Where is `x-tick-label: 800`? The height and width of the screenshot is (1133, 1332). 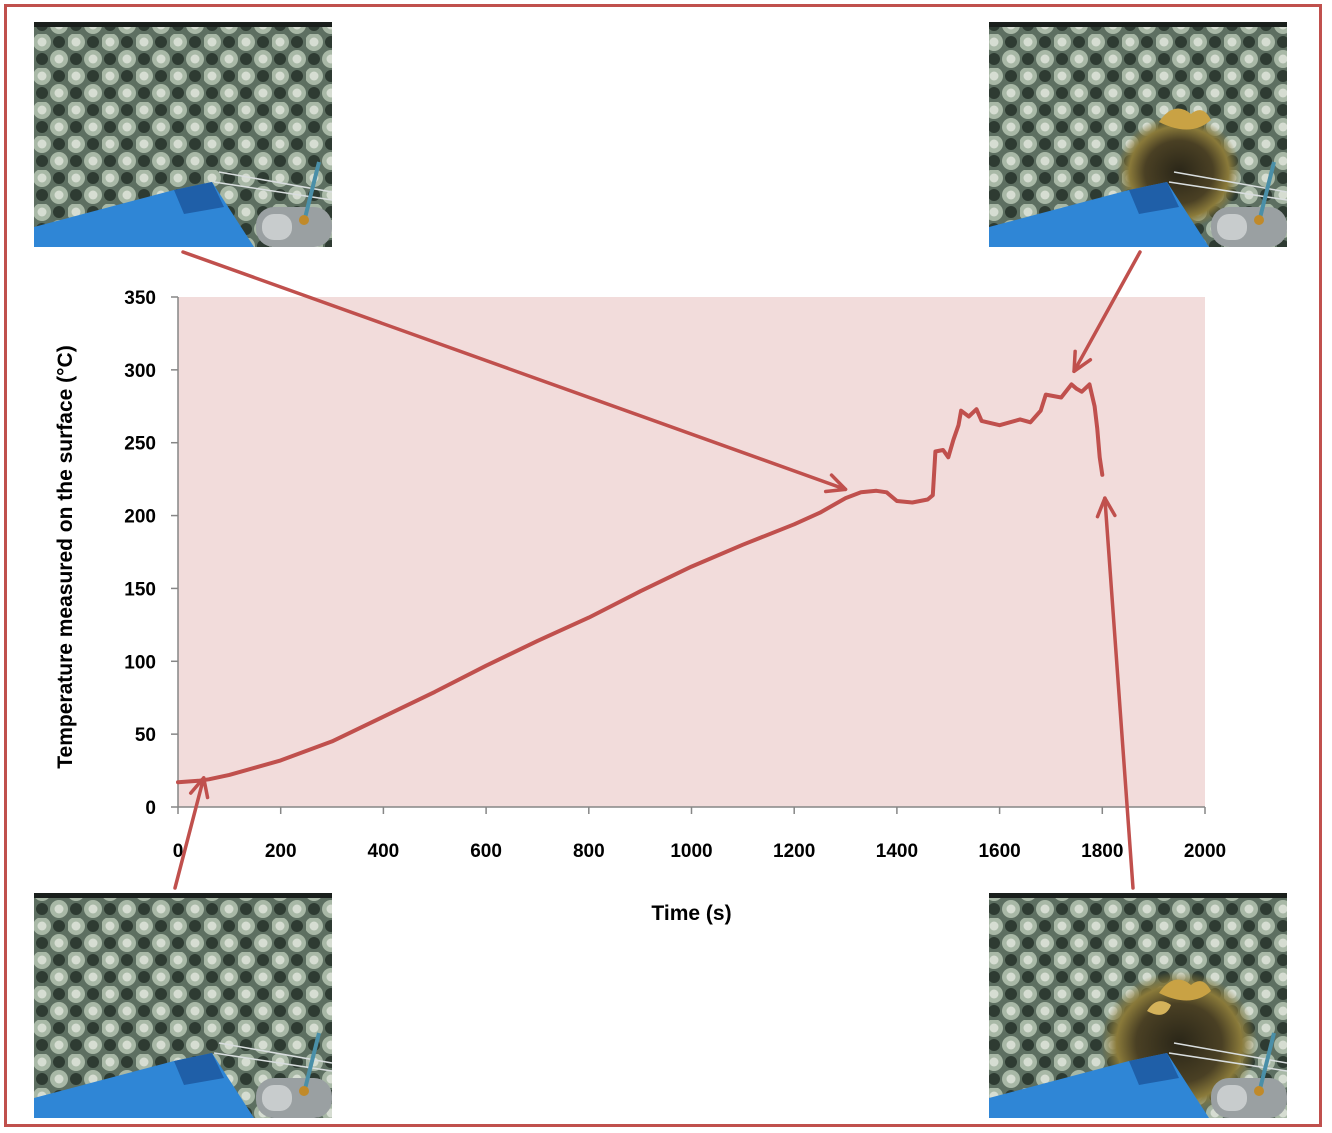
x-tick-label: 800 is located at coordinates (589, 851).